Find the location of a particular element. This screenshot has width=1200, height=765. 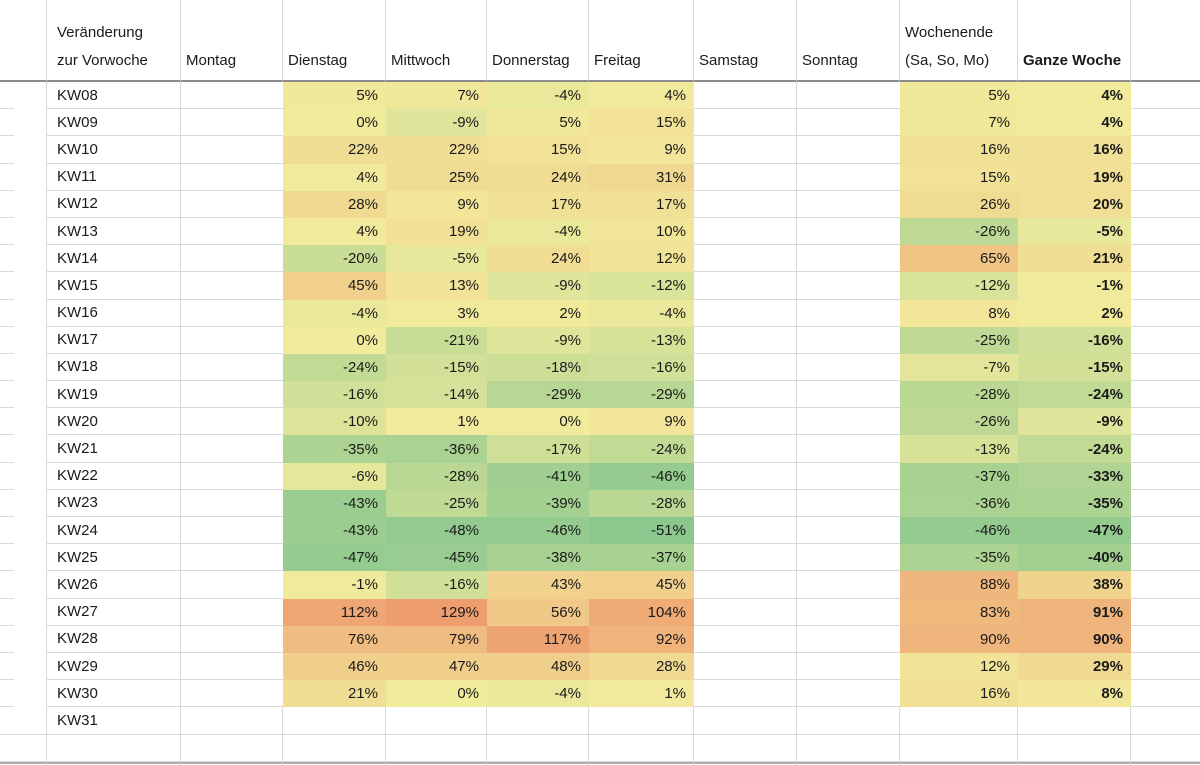

cell-kw11-dienstag: 4% is located at coordinates (334, 177).